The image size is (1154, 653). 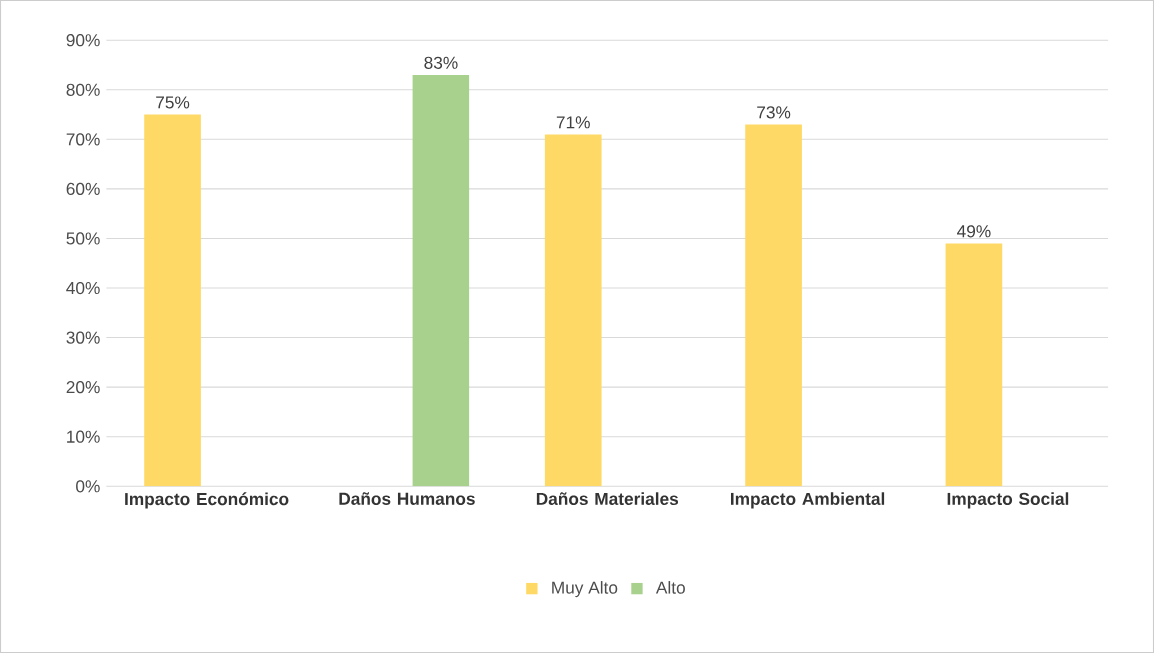 What do you see at coordinates (974, 231) in the screenshot?
I see `data-label: 49%` at bounding box center [974, 231].